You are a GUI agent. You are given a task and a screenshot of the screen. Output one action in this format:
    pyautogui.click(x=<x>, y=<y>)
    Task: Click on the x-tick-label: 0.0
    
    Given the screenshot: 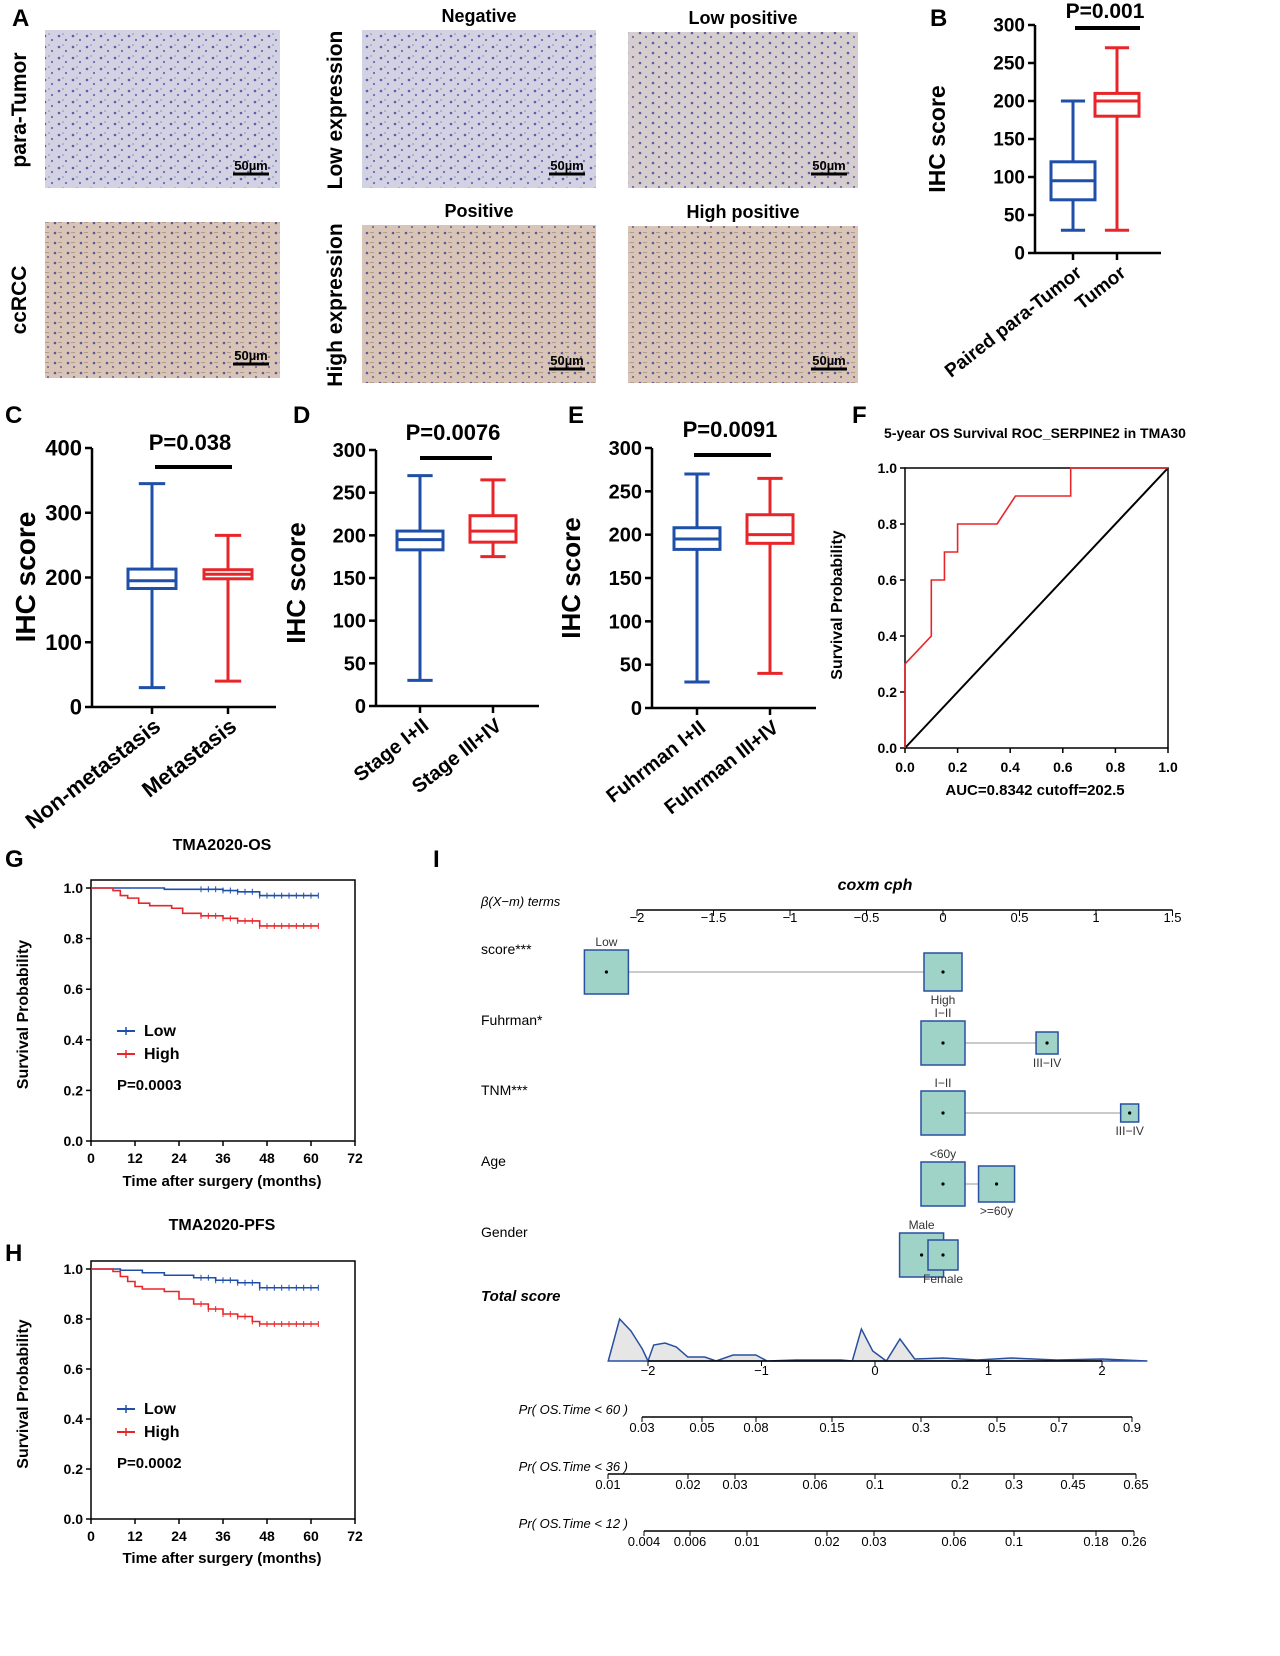 What is the action you would take?
    pyautogui.click(x=905, y=767)
    